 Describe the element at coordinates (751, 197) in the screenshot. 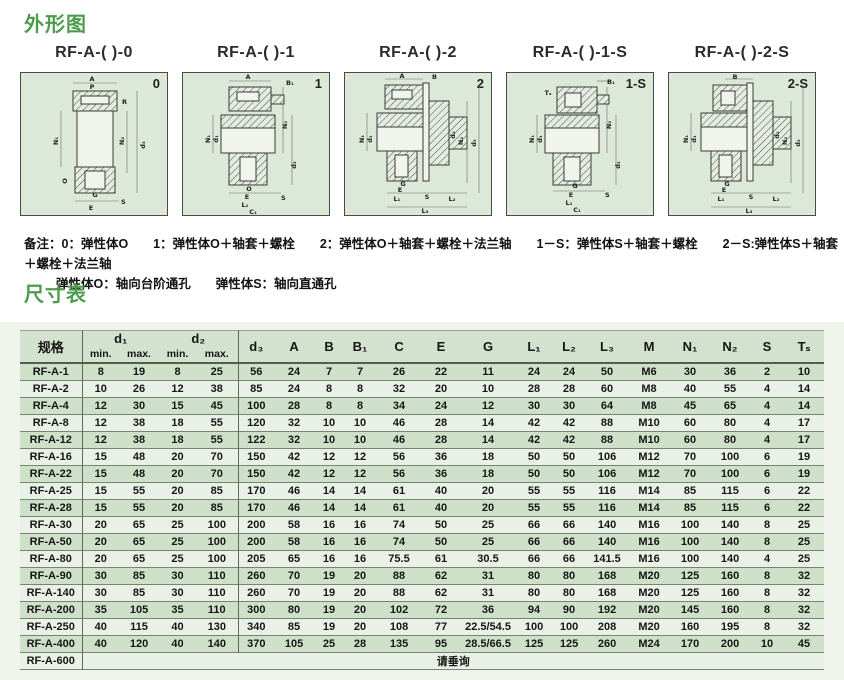

I see `svg-text: S` at that location.